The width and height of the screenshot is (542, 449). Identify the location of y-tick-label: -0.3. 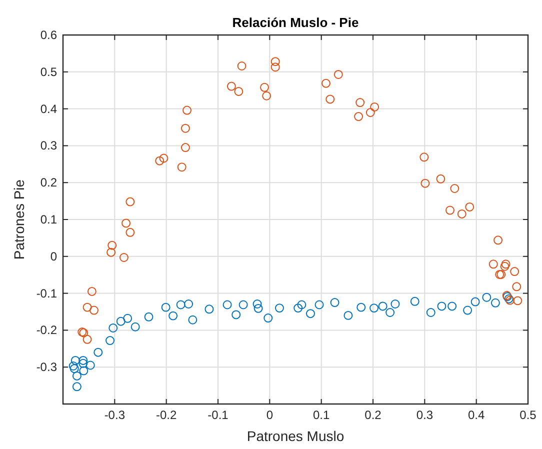
(47, 367).